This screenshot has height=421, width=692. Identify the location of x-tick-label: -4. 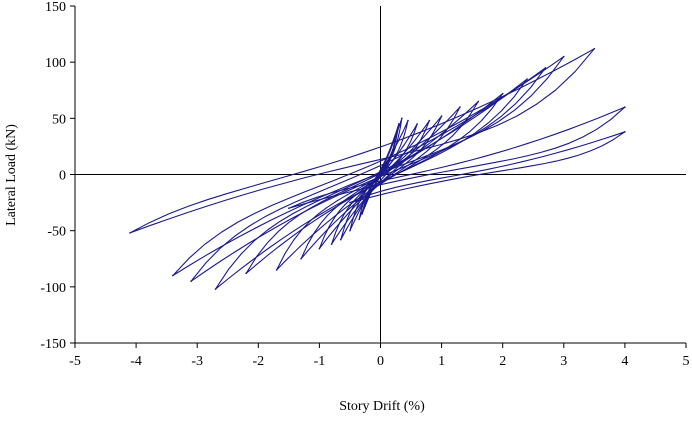
(136, 361).